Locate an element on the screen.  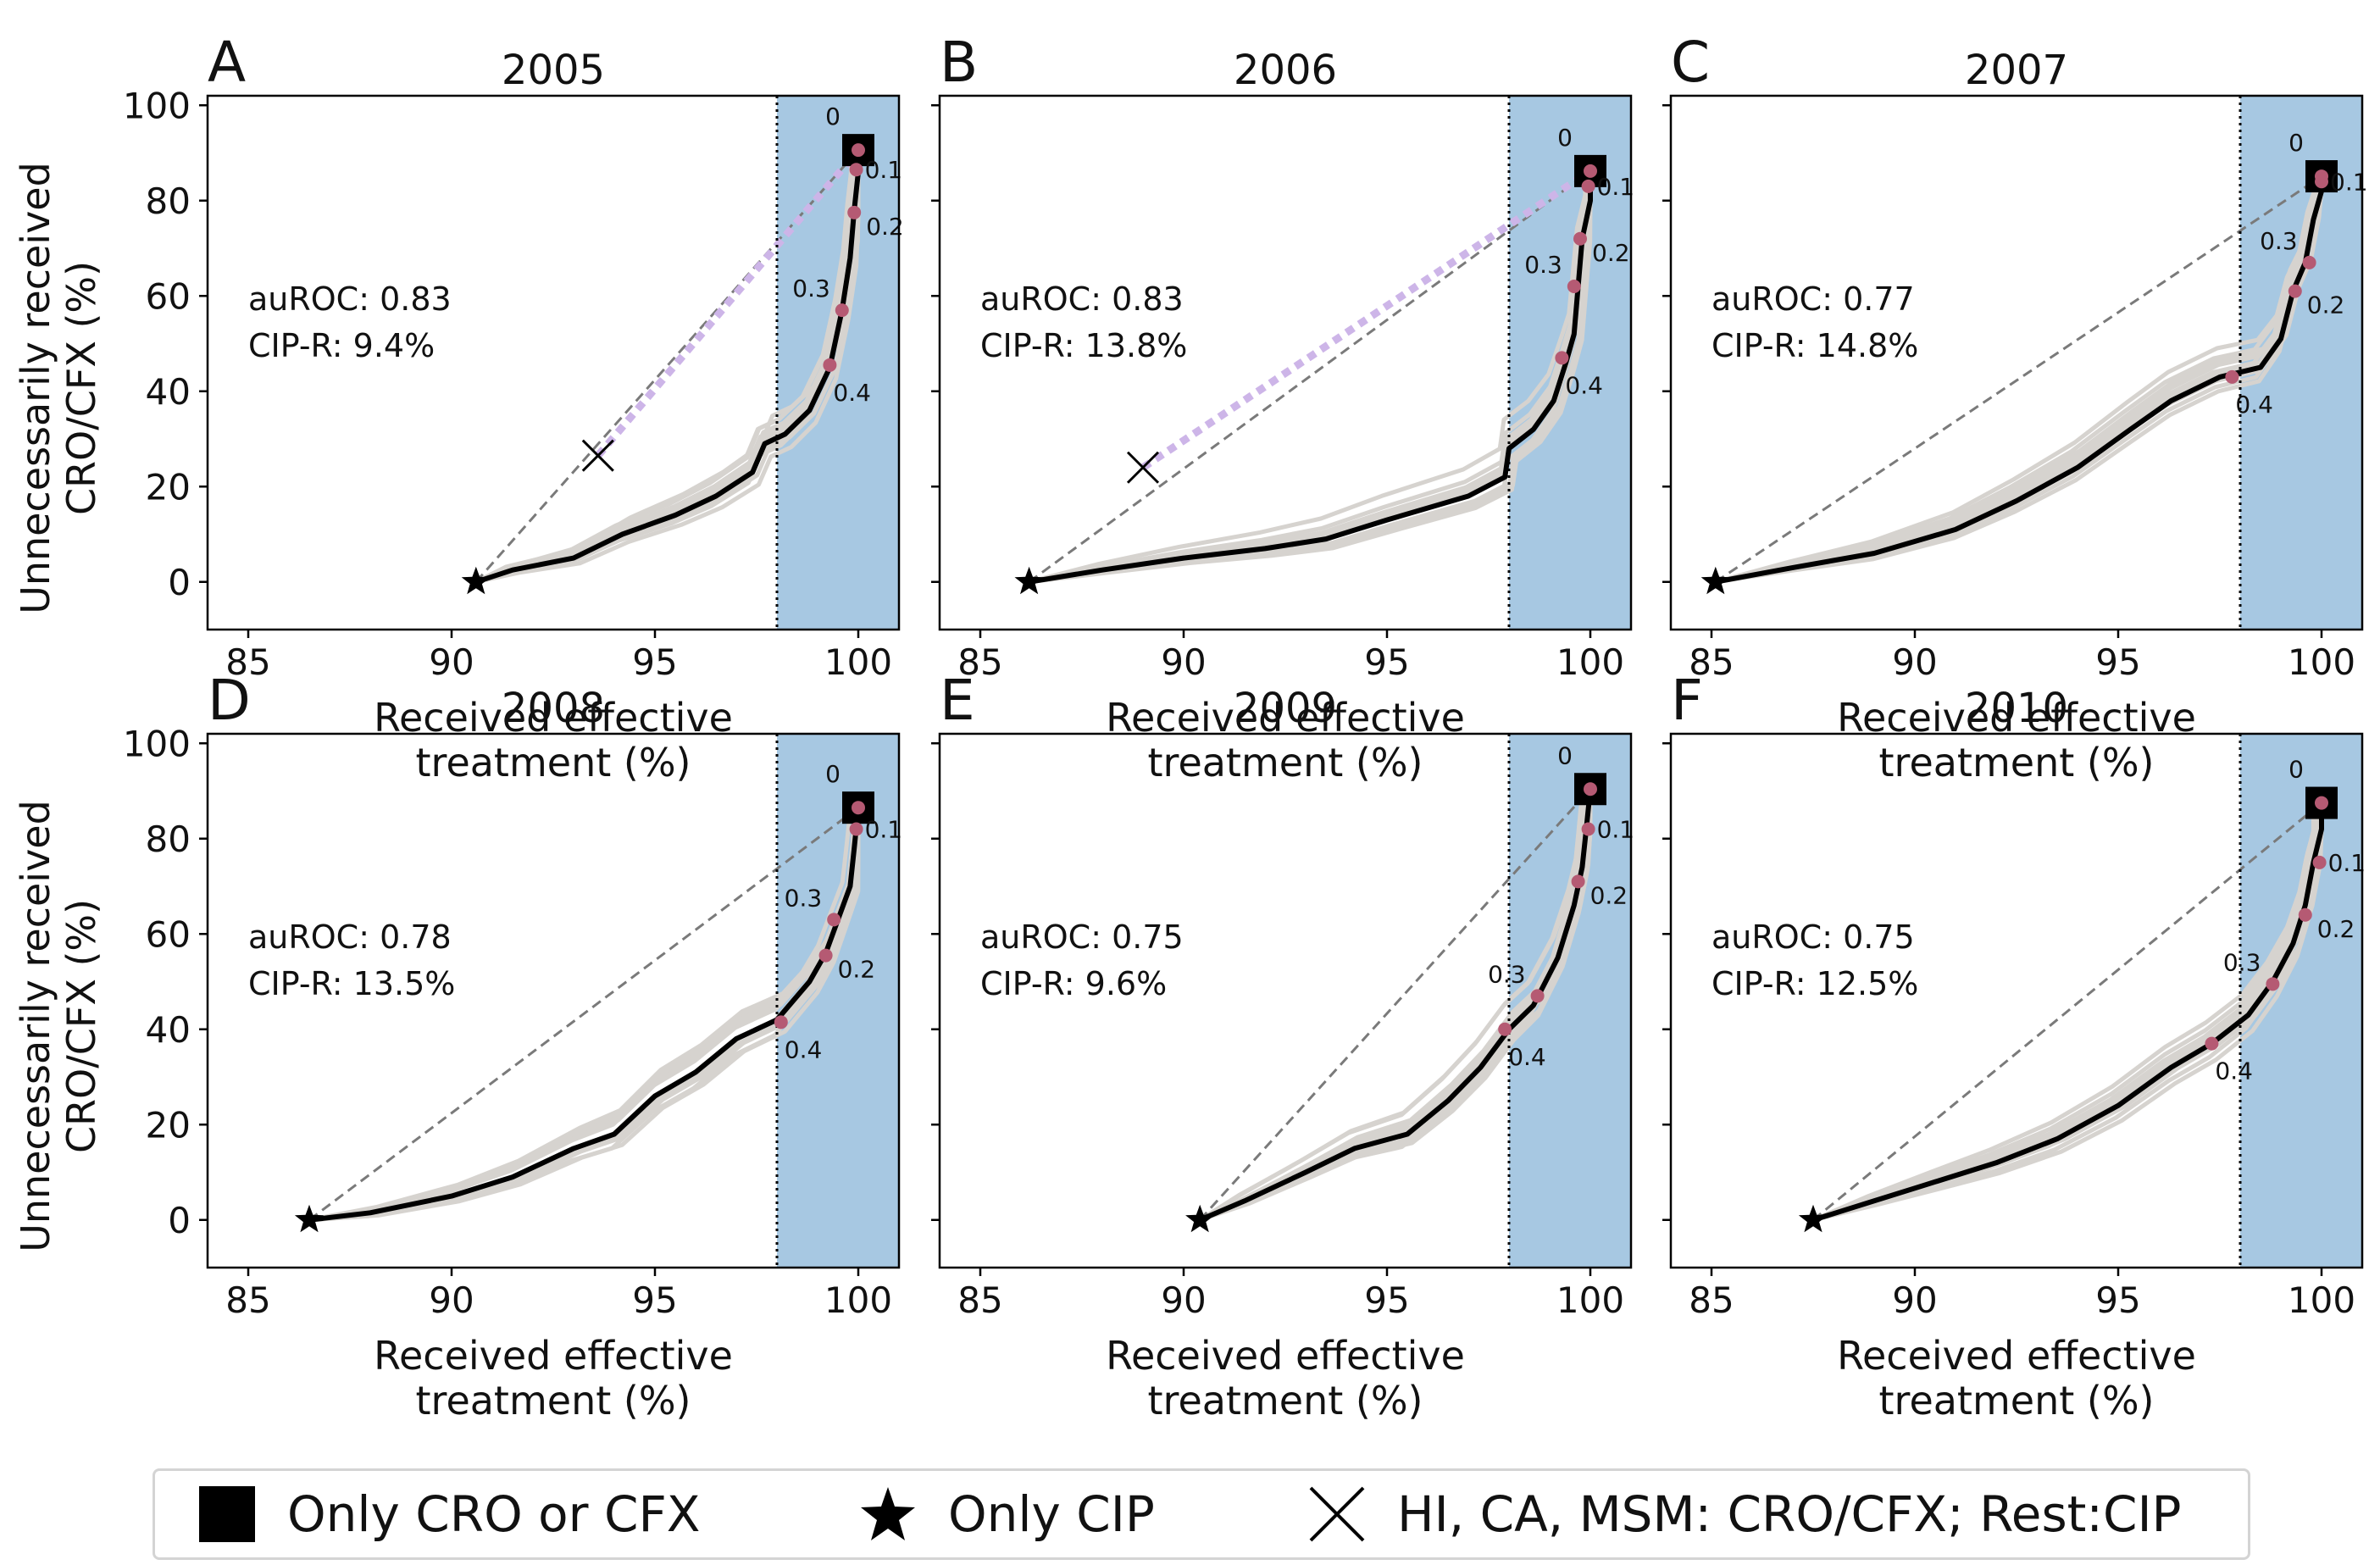
legend-label: Only CIP is located at coordinates (1051, 1514).